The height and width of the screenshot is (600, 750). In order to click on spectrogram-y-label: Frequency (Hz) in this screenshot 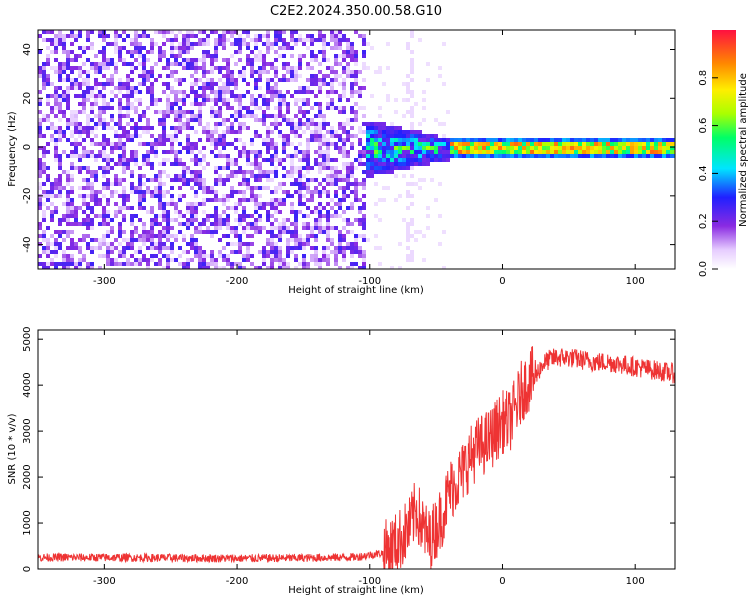, I will do `click(12, 149)`.